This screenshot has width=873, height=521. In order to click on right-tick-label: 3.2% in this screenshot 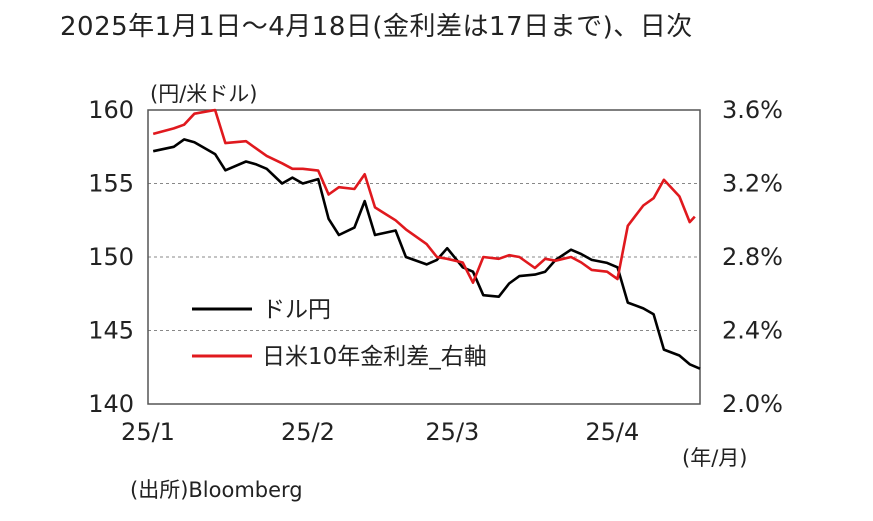, I will do `click(752, 184)`.